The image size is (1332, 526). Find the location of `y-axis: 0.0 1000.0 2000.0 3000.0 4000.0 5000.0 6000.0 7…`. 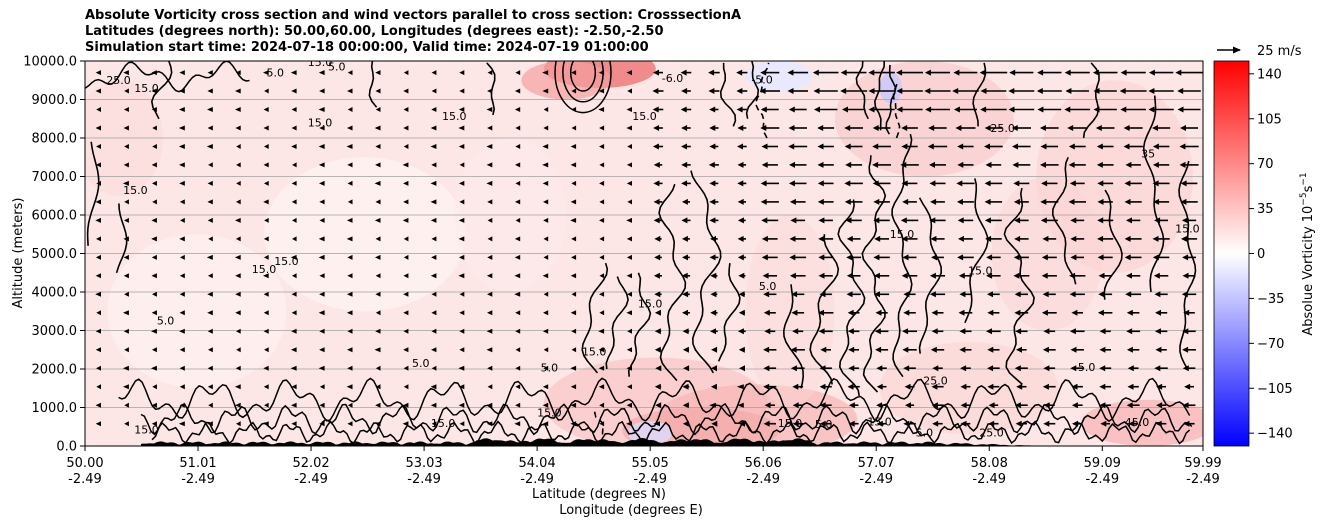

y-axis: 0.0 1000.0 2000.0 3000.0 4000.0 5000.0 6000.0 7… is located at coordinates (54, 255).